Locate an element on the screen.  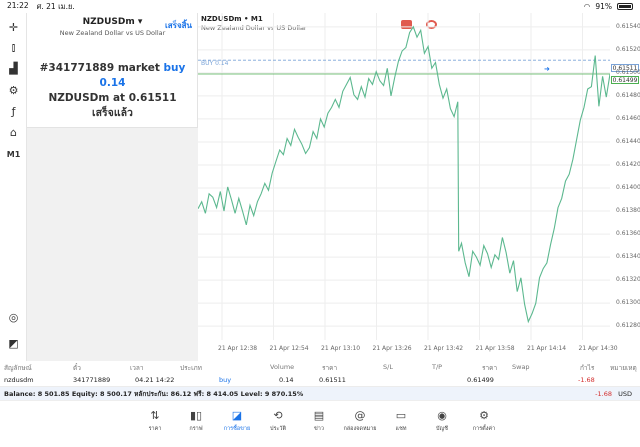
trade-icon: ◩ is located at coordinates (13, 343).